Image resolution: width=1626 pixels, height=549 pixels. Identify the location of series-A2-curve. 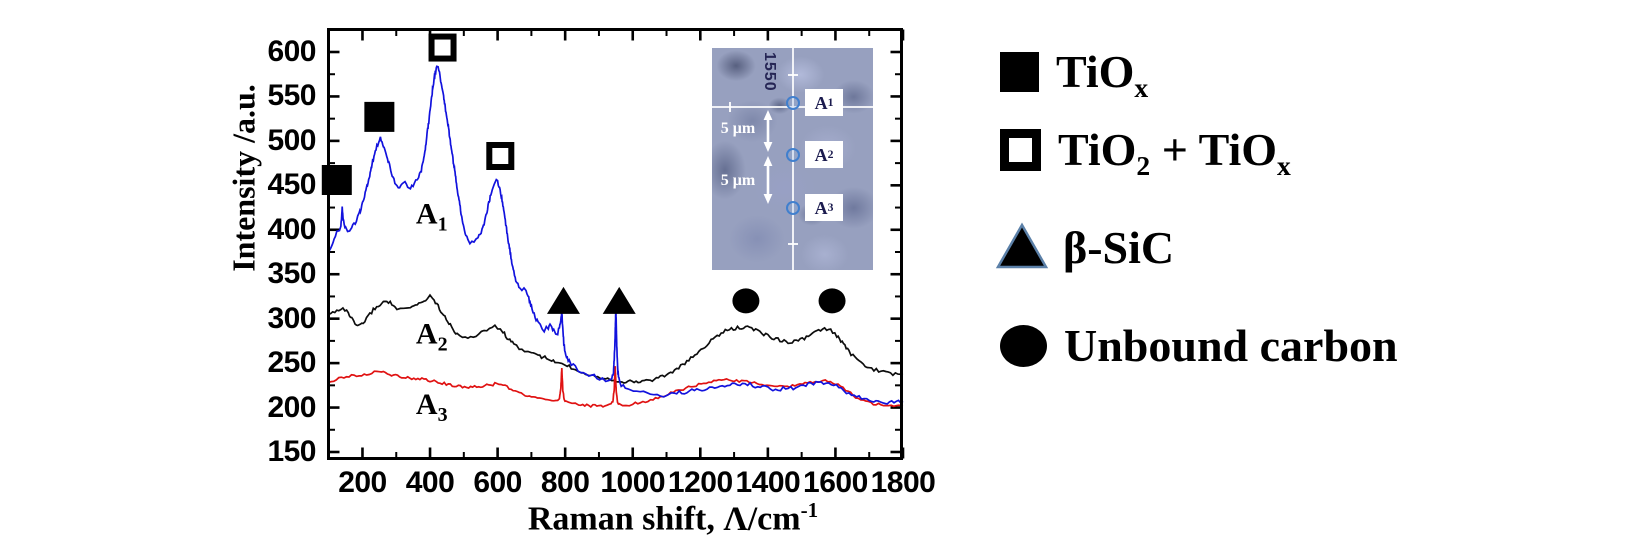
(616, 338).